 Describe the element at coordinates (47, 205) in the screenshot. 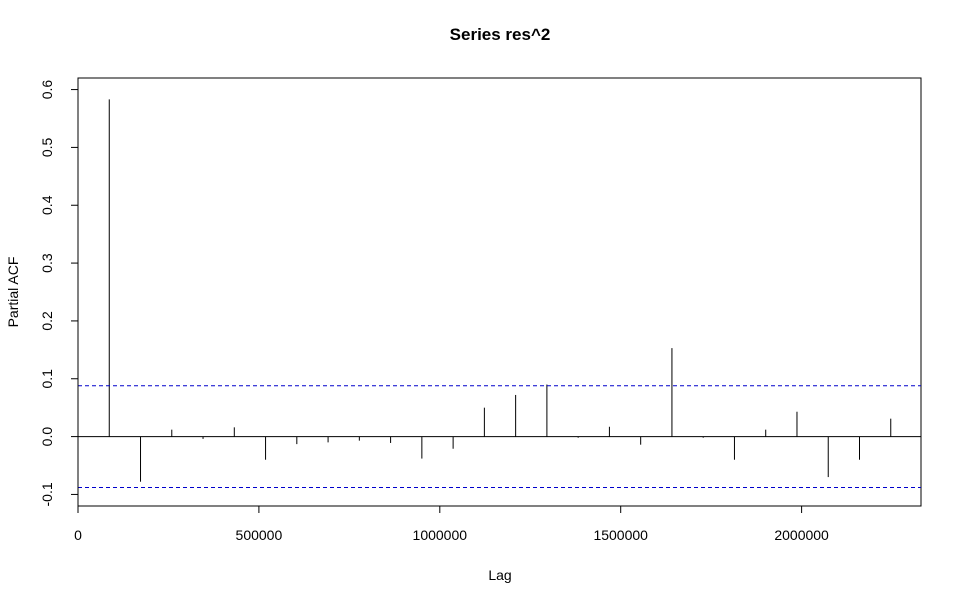

I see `y-tick-label: 0.4` at that location.